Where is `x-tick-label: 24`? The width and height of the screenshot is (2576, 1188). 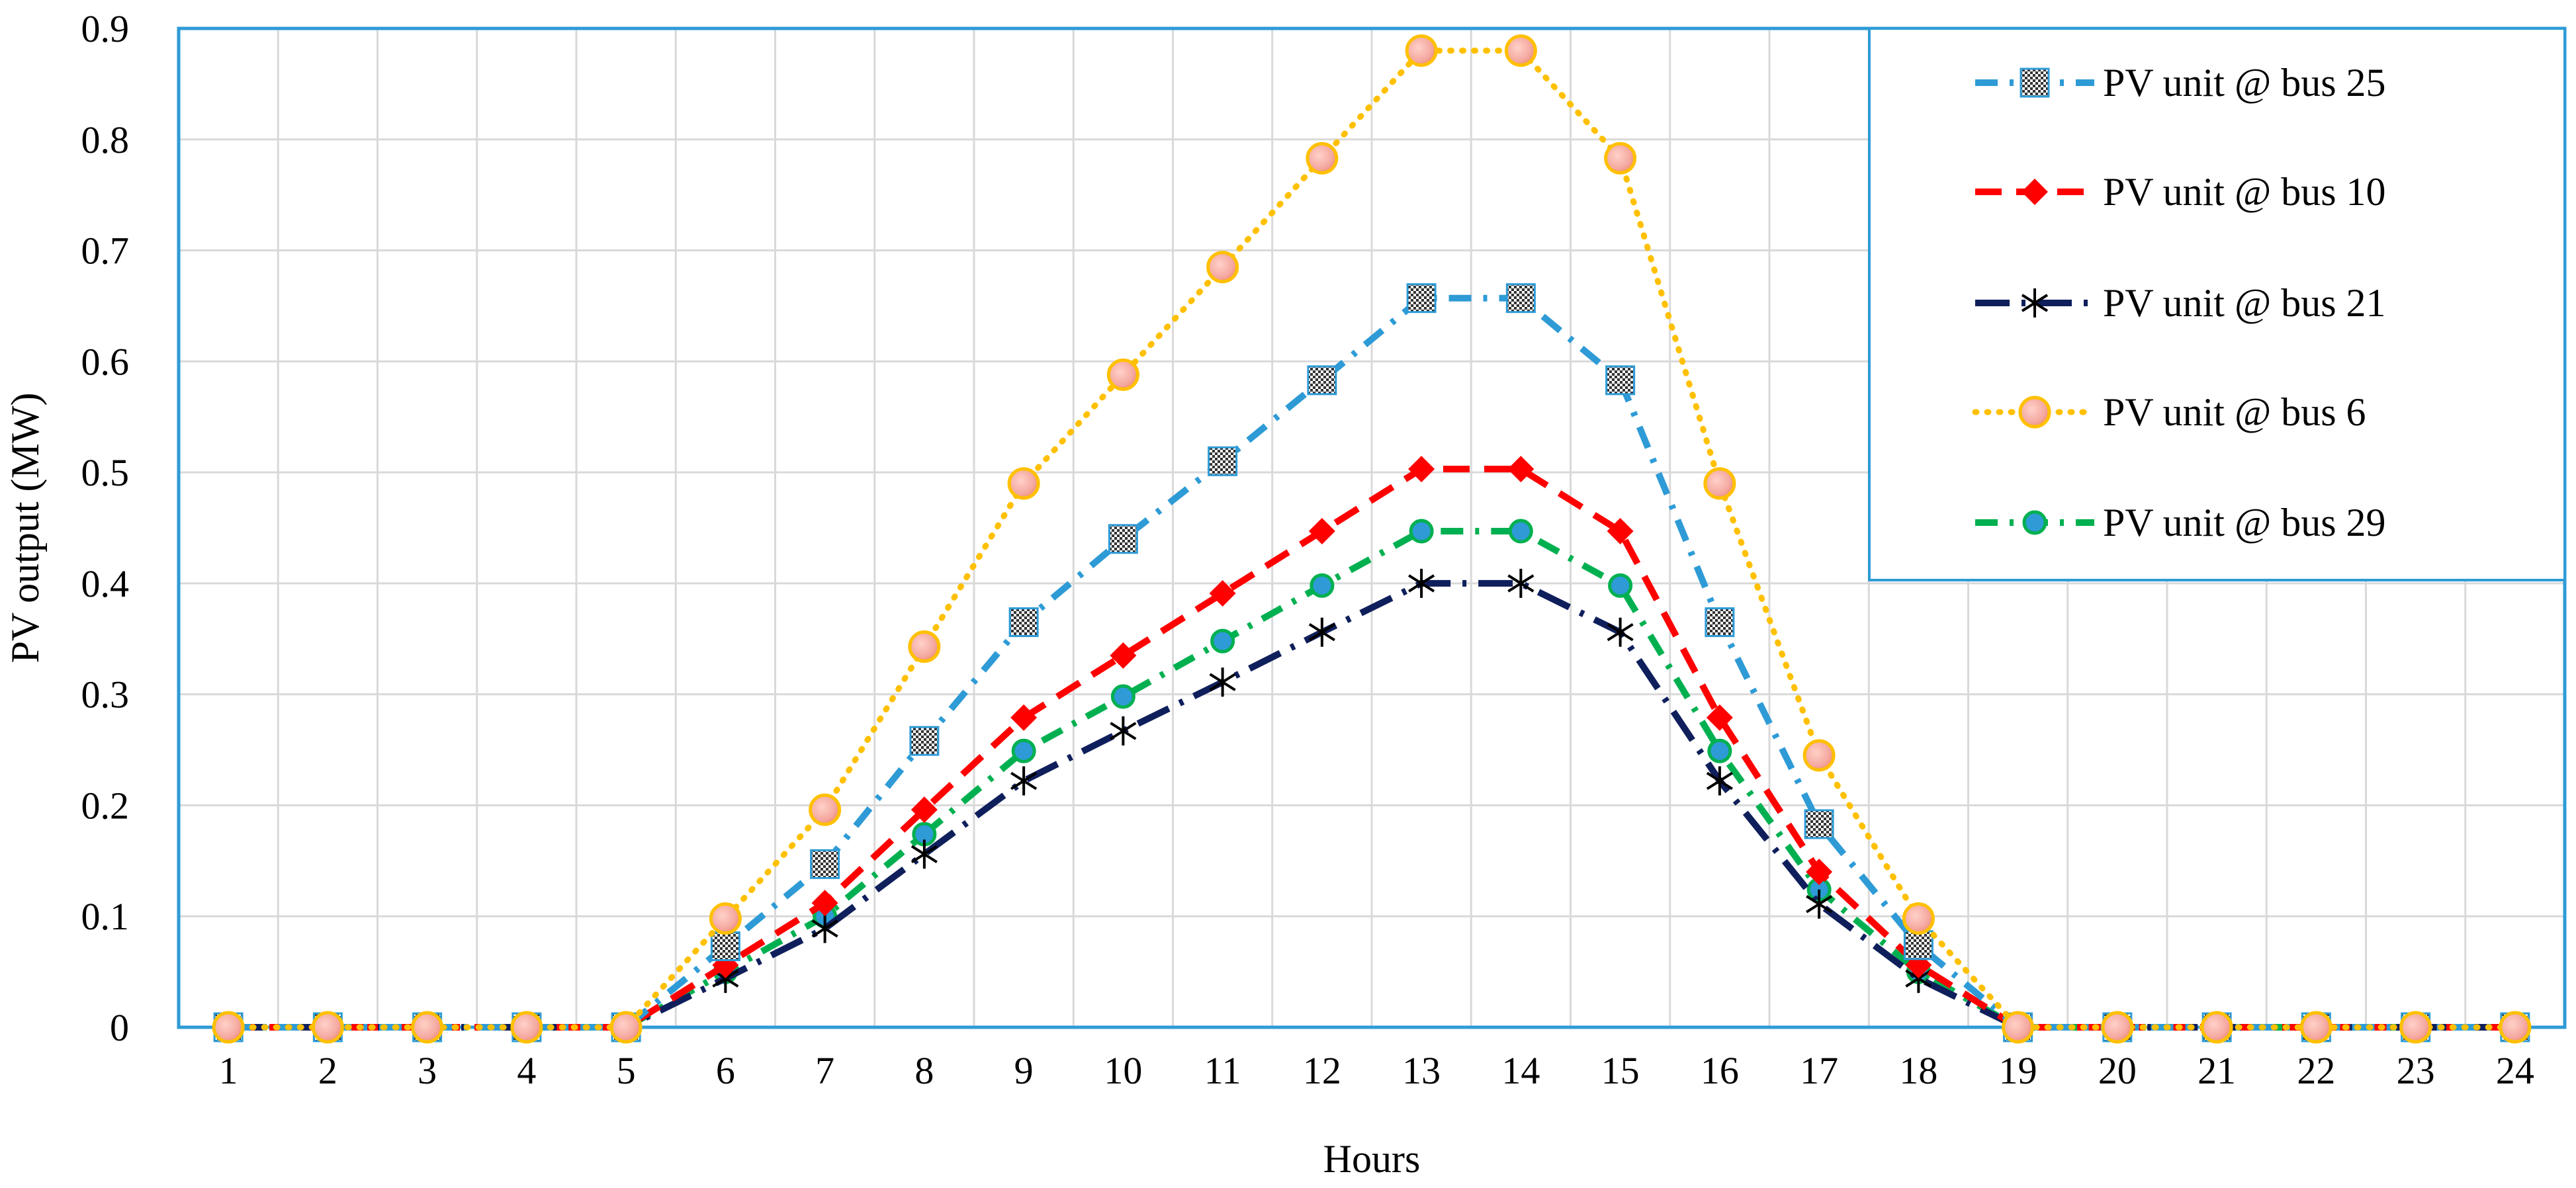 x-tick-label: 24 is located at coordinates (2515, 1070).